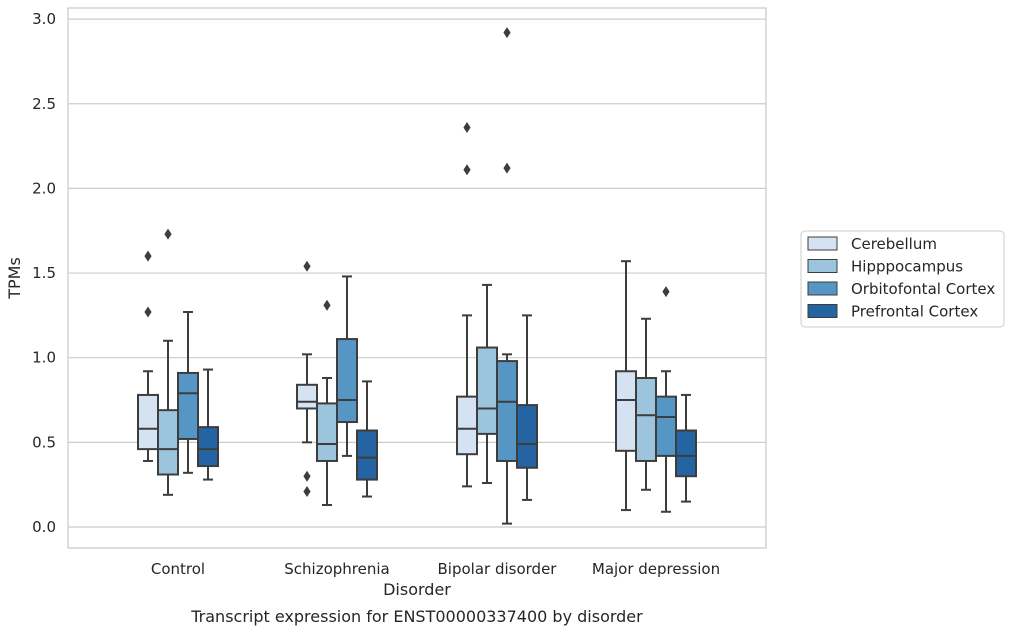 The width and height of the screenshot is (1014, 634). What do you see at coordinates (14, 278) in the screenshot?
I see `y-axis-title: TPMs` at bounding box center [14, 278].